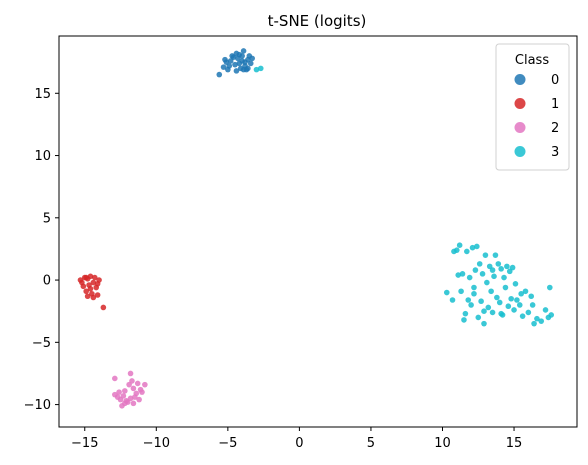 The image size is (588, 465). Describe the element at coordinates (41, 343) in the screenshot. I see `y-tick-label: −5` at that location.